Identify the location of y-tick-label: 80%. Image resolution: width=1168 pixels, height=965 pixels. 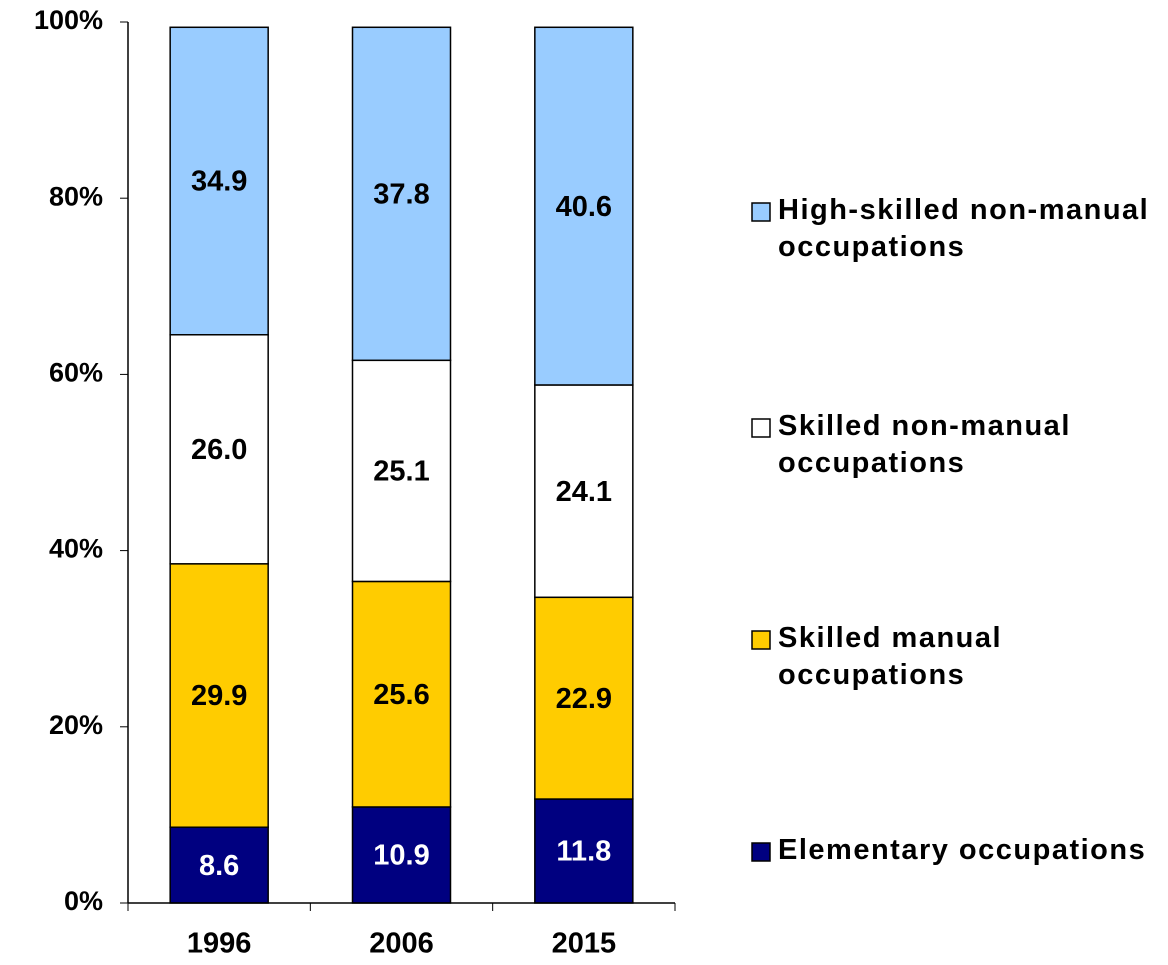
(76, 196).